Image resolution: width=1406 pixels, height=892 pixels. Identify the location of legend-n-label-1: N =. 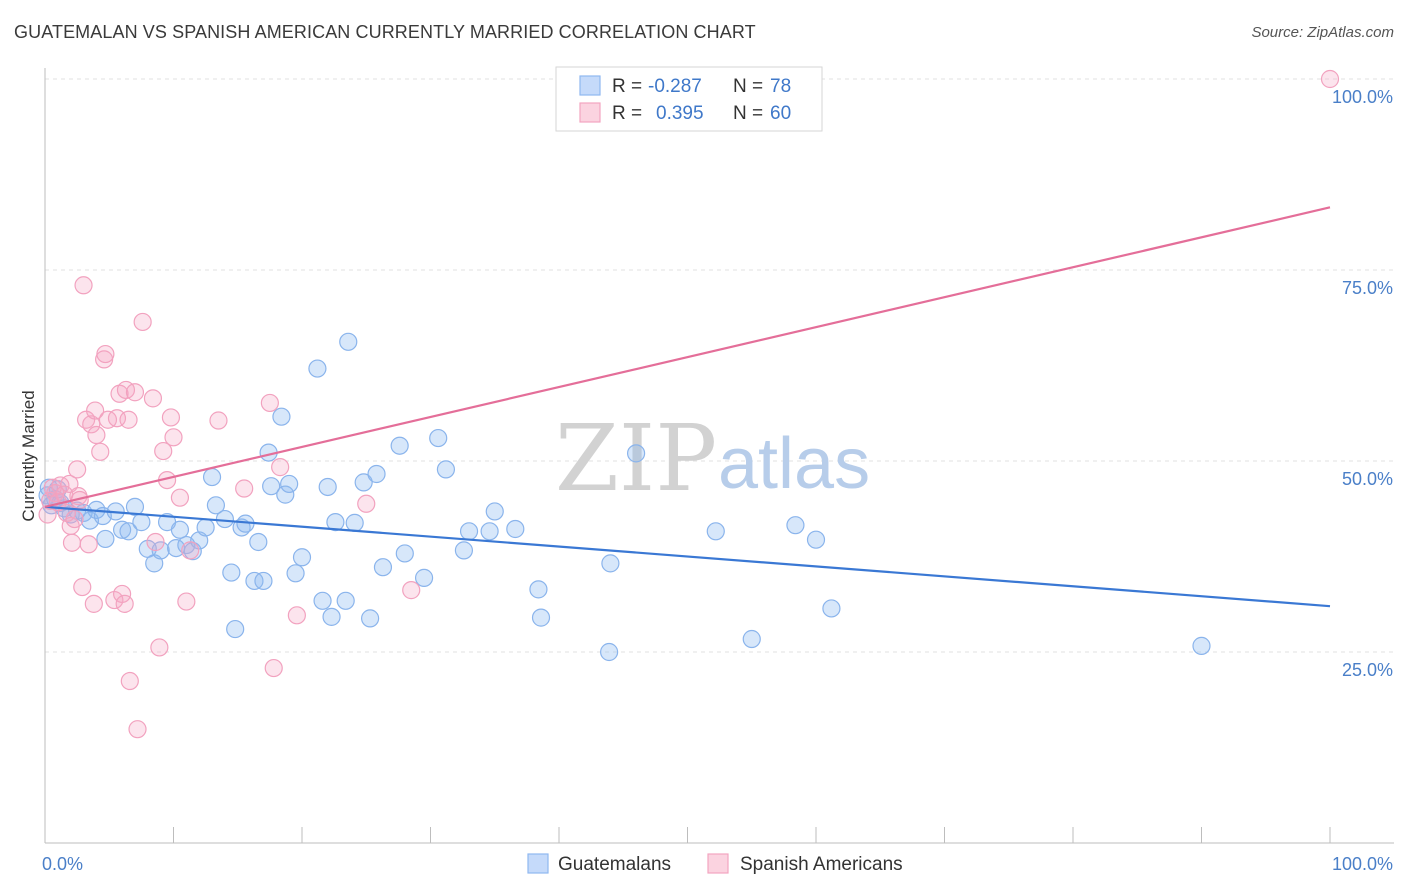
(748, 86).